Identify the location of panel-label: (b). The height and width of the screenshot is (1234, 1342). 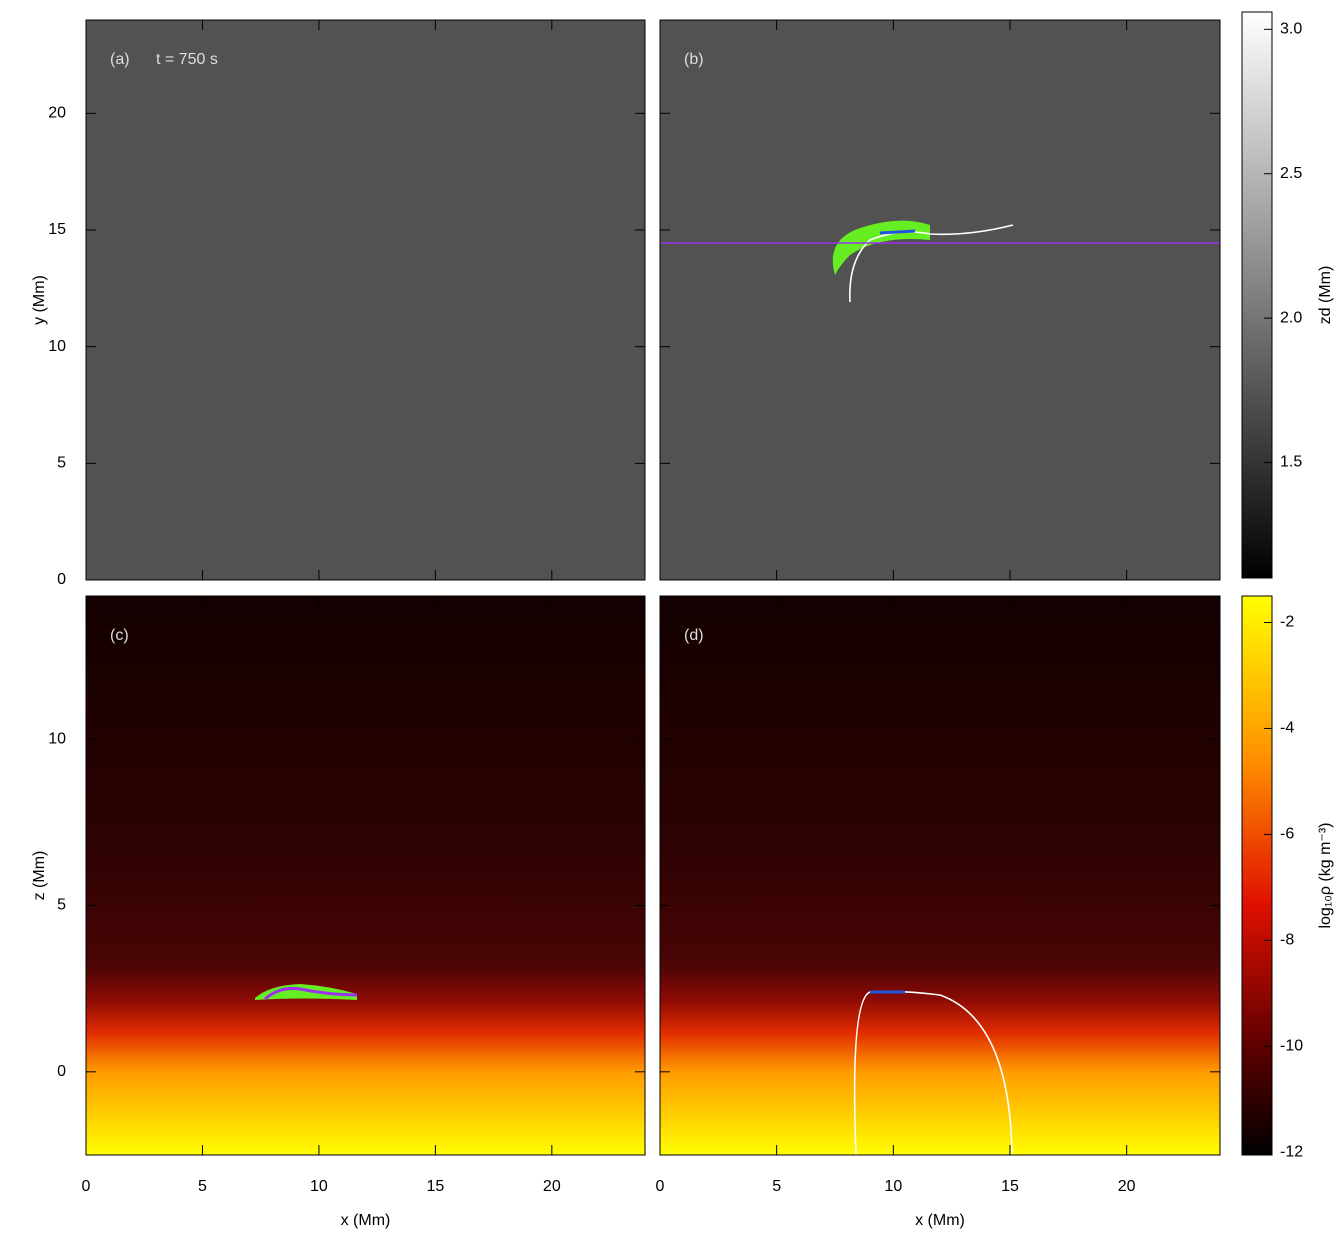
(694, 59).